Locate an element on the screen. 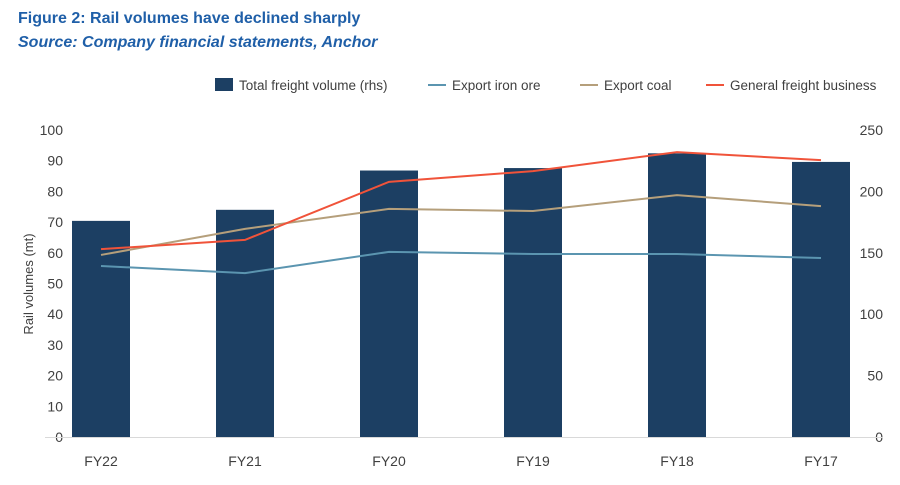 The width and height of the screenshot is (900, 485). y-tick-label: 10 is located at coordinates (55, 406).